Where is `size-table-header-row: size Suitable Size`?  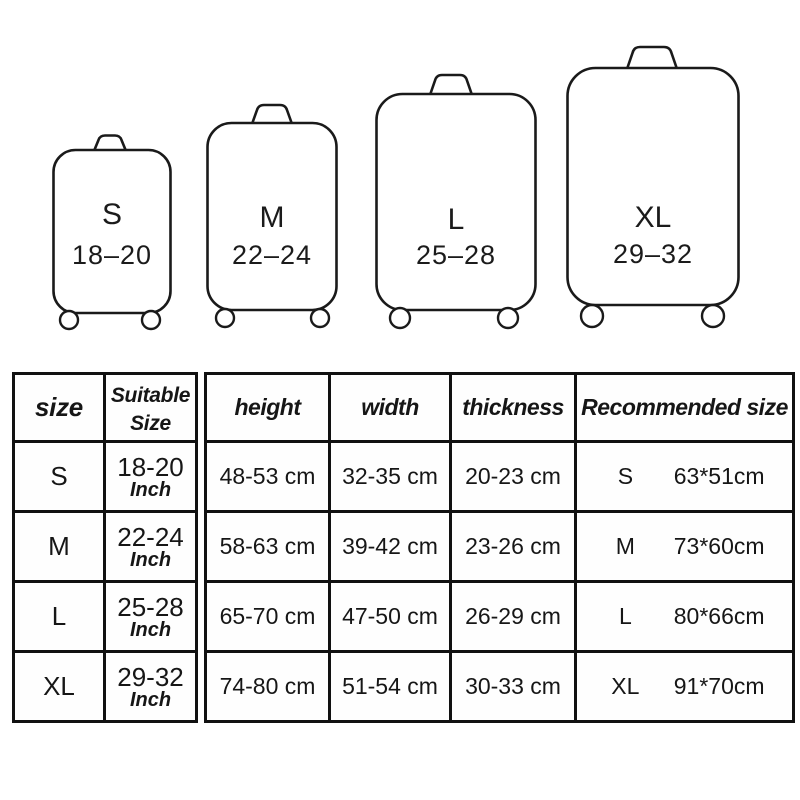
size-table-header-row: size Suitable Size is located at coordinates (105, 407).